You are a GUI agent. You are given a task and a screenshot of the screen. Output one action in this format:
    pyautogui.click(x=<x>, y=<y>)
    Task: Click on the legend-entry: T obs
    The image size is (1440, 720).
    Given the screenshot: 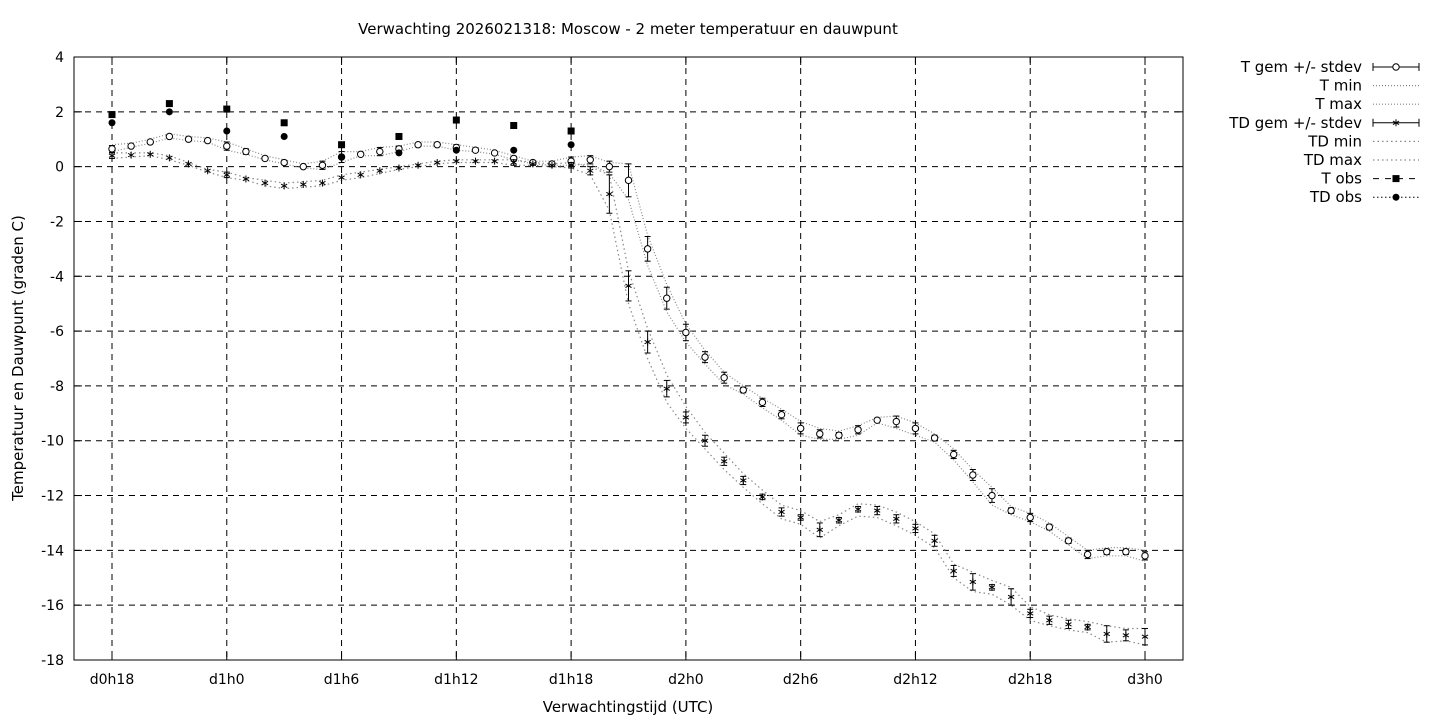 What is the action you would take?
    pyautogui.click(x=1370, y=179)
    